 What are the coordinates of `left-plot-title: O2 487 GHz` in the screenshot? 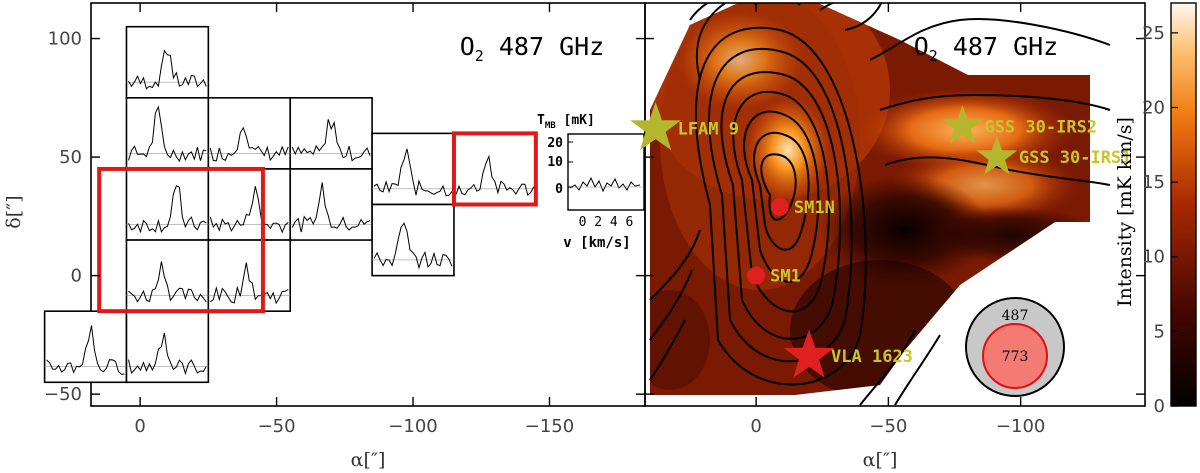 It's located at (532, 48).